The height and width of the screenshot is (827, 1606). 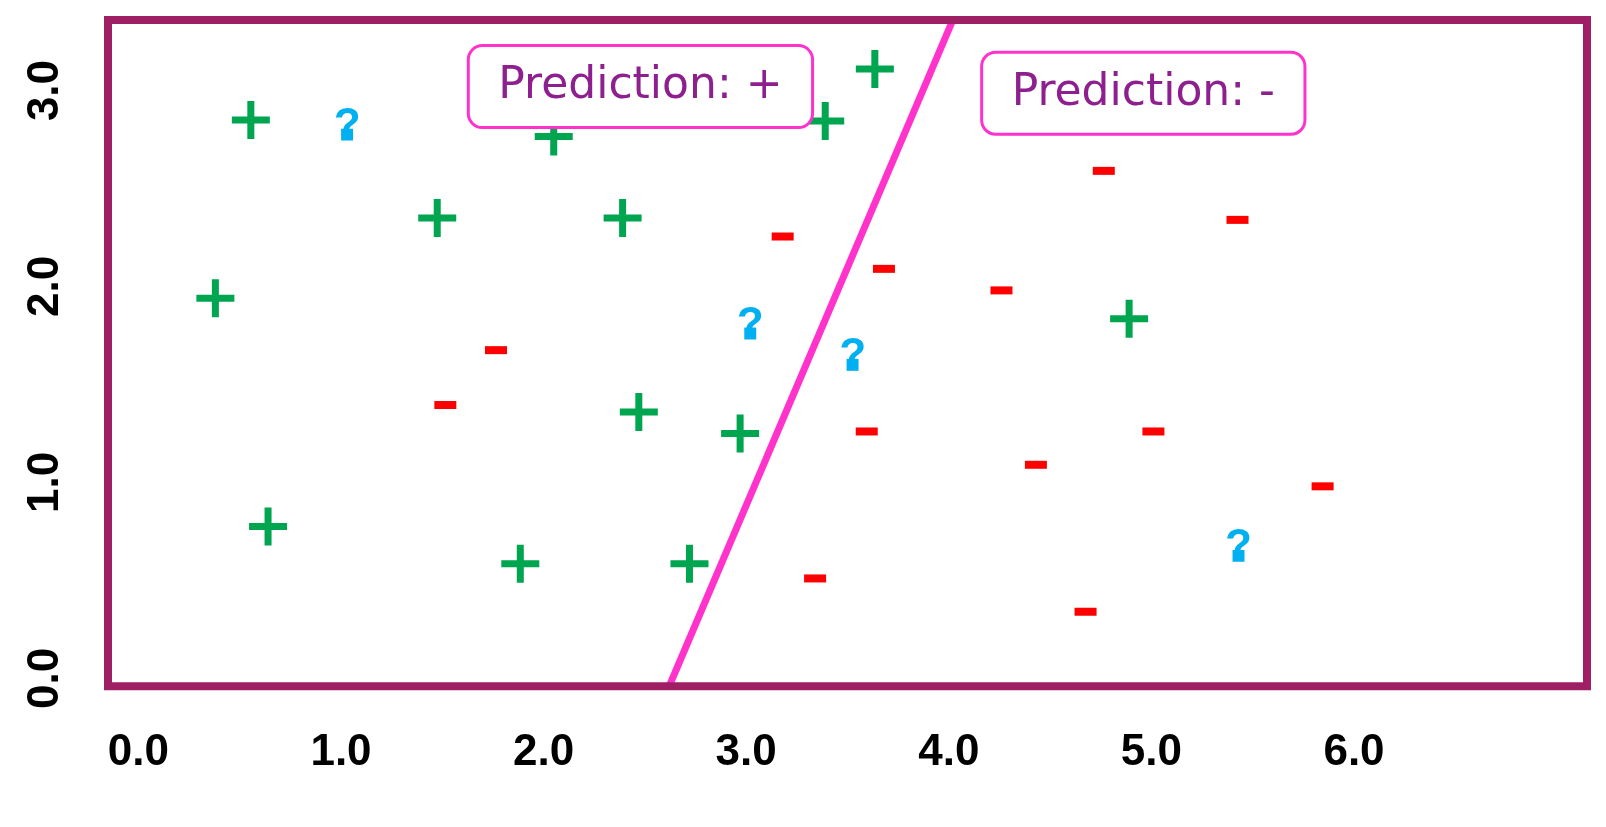 I want to click on x-tick-label: 4.0, so click(x=949, y=749).